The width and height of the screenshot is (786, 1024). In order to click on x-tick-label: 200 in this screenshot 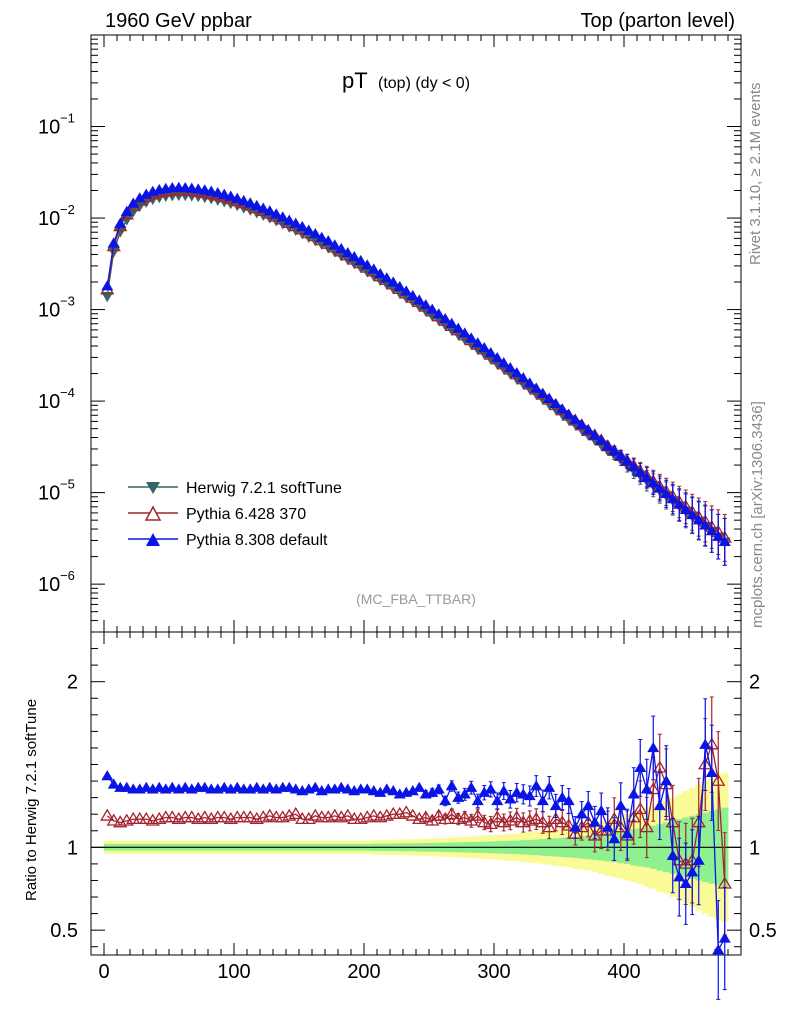, I will do `click(363, 972)`.